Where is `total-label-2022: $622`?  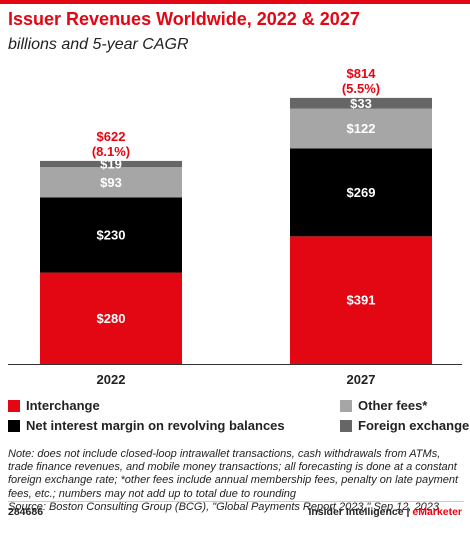
total-label-2022: $622 is located at coordinates (111, 136).